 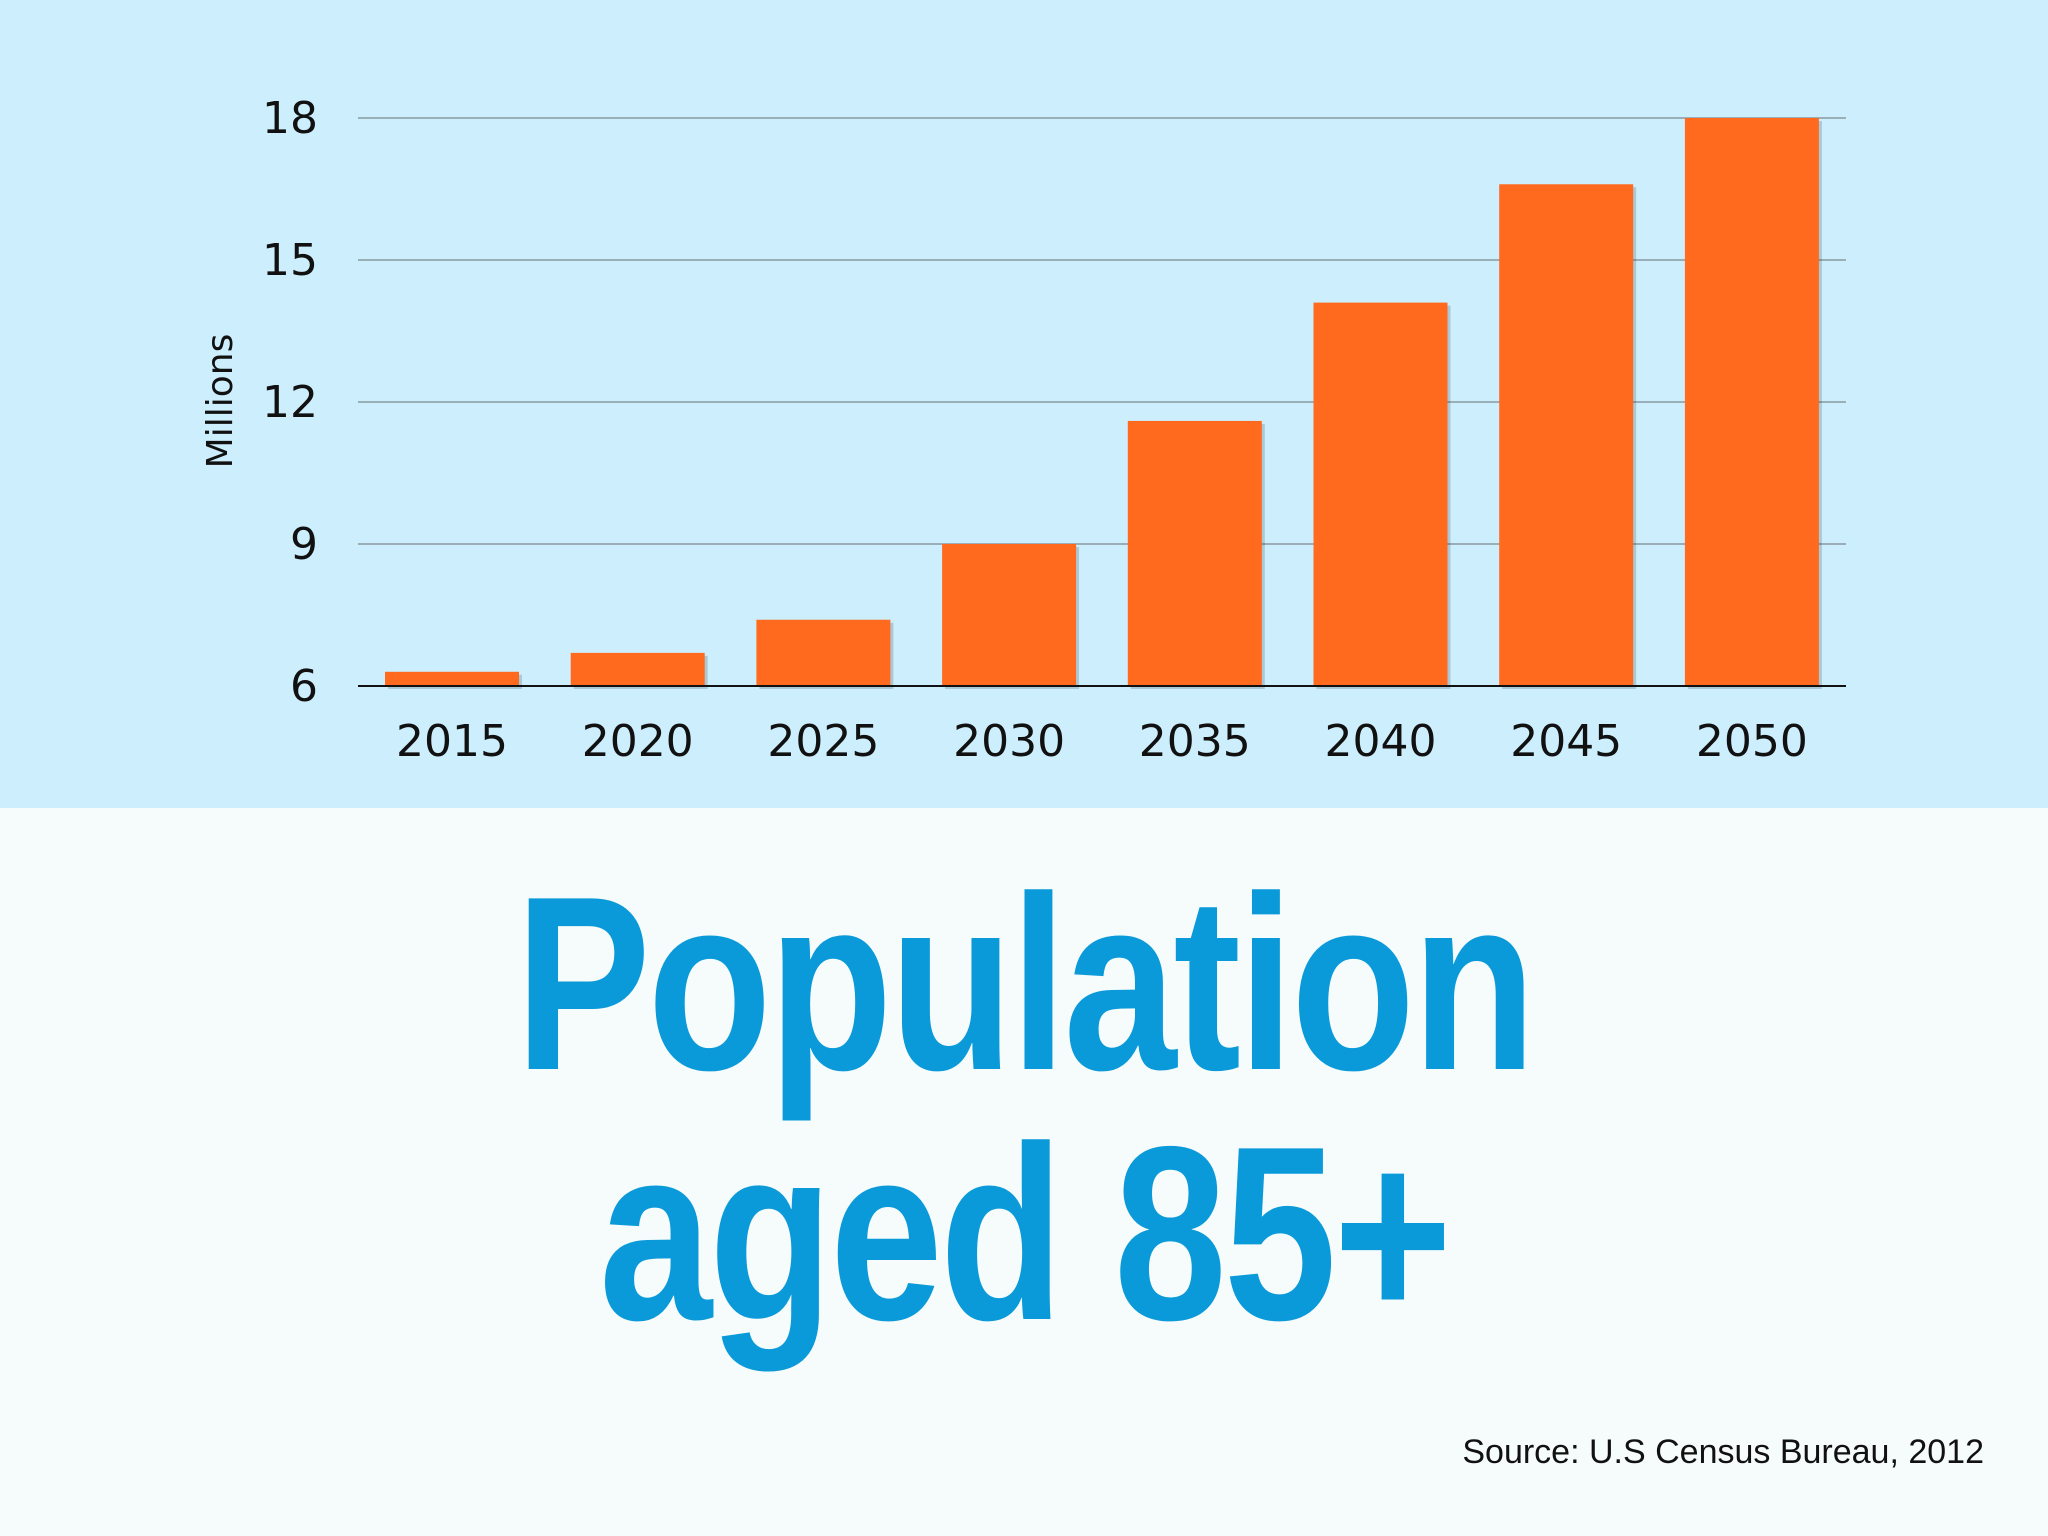 I want to click on bar-2035, so click(x=1194, y=553).